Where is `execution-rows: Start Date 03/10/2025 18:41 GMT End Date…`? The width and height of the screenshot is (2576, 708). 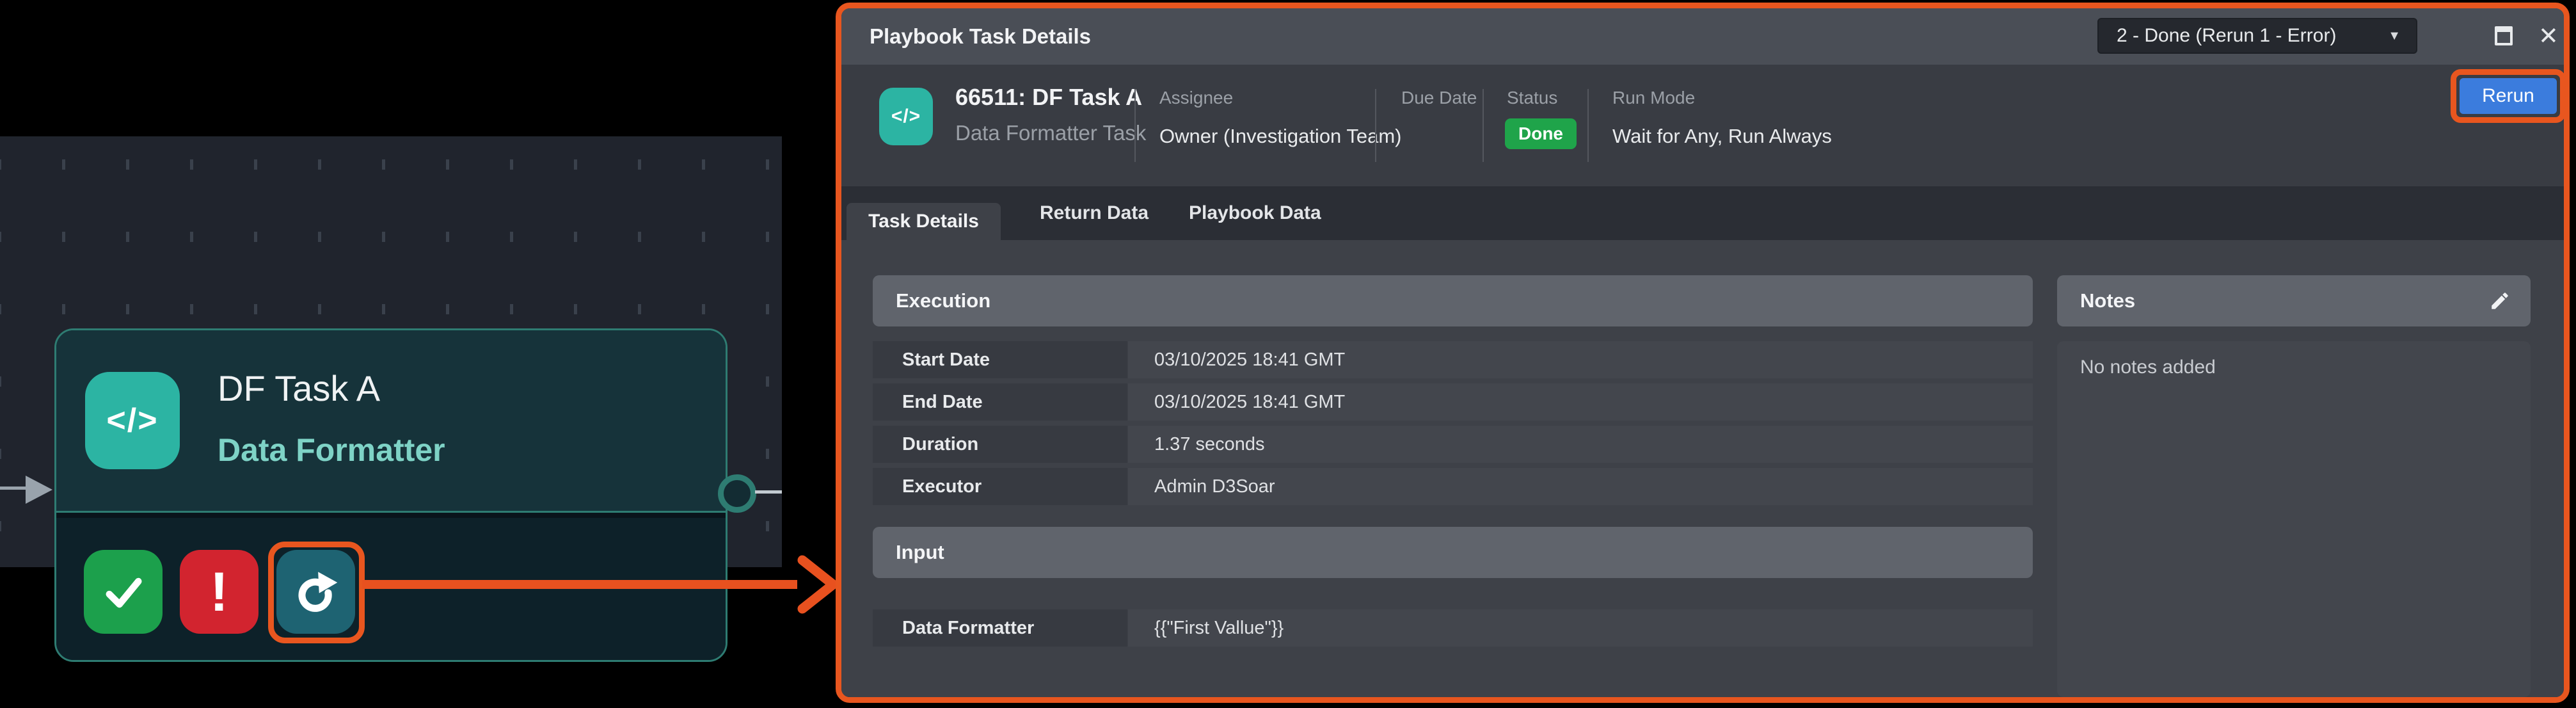 execution-rows: Start Date 03/10/2025 18:41 GMT End Date… is located at coordinates (1453, 425).